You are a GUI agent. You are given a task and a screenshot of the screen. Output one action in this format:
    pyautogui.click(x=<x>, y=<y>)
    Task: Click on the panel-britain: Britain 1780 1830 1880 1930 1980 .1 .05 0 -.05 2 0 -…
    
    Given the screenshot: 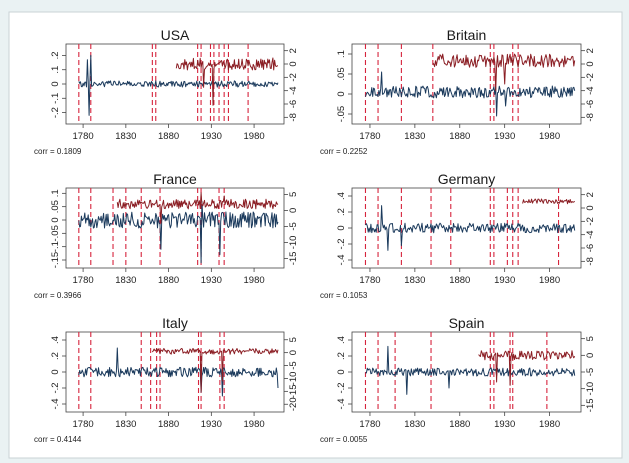 What is the action you would take?
    pyautogui.click(x=458, y=91)
    